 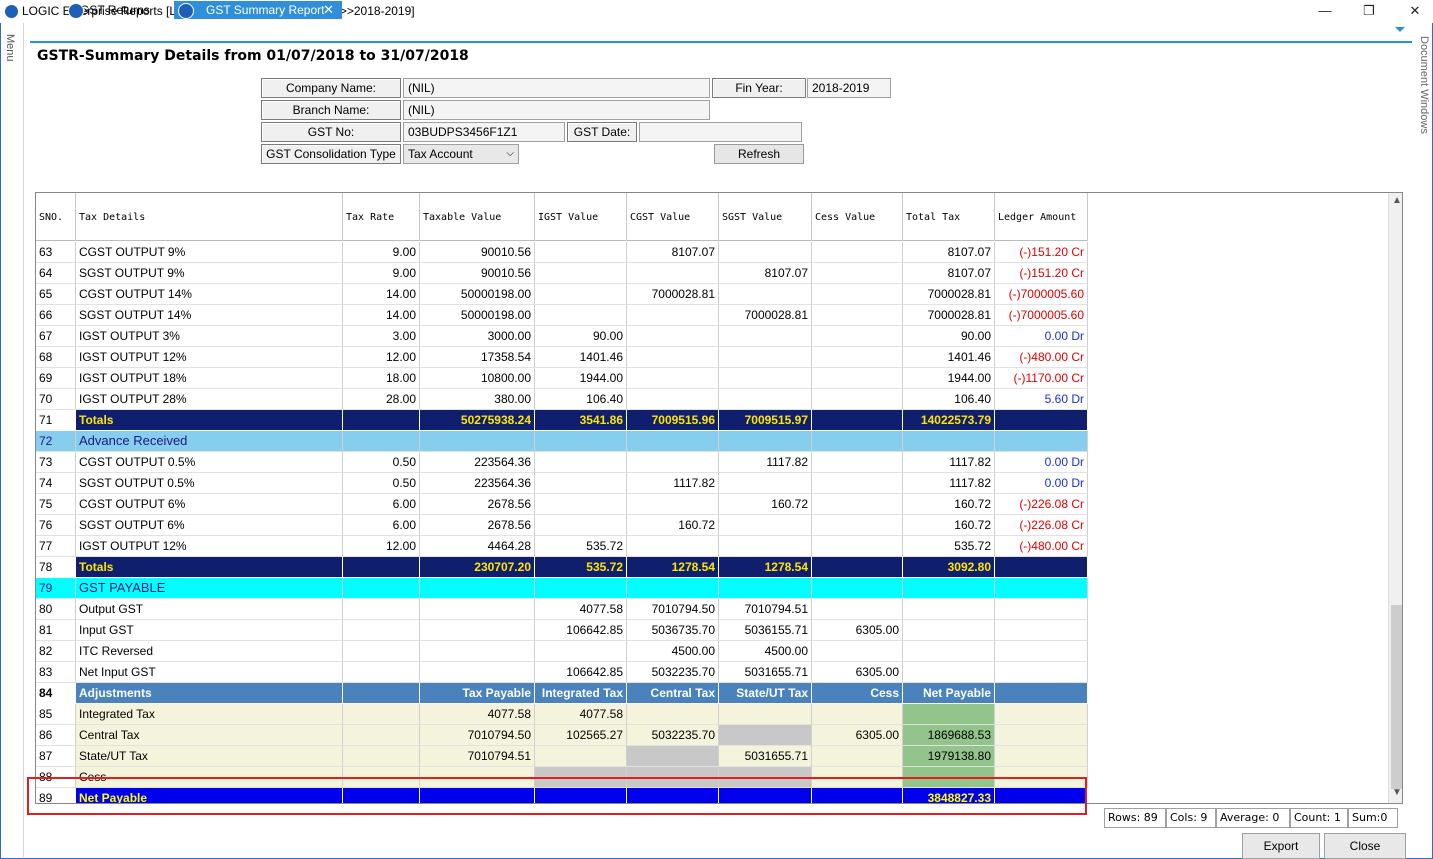 I want to click on grid-cell: 66, so click(x=56, y=315).